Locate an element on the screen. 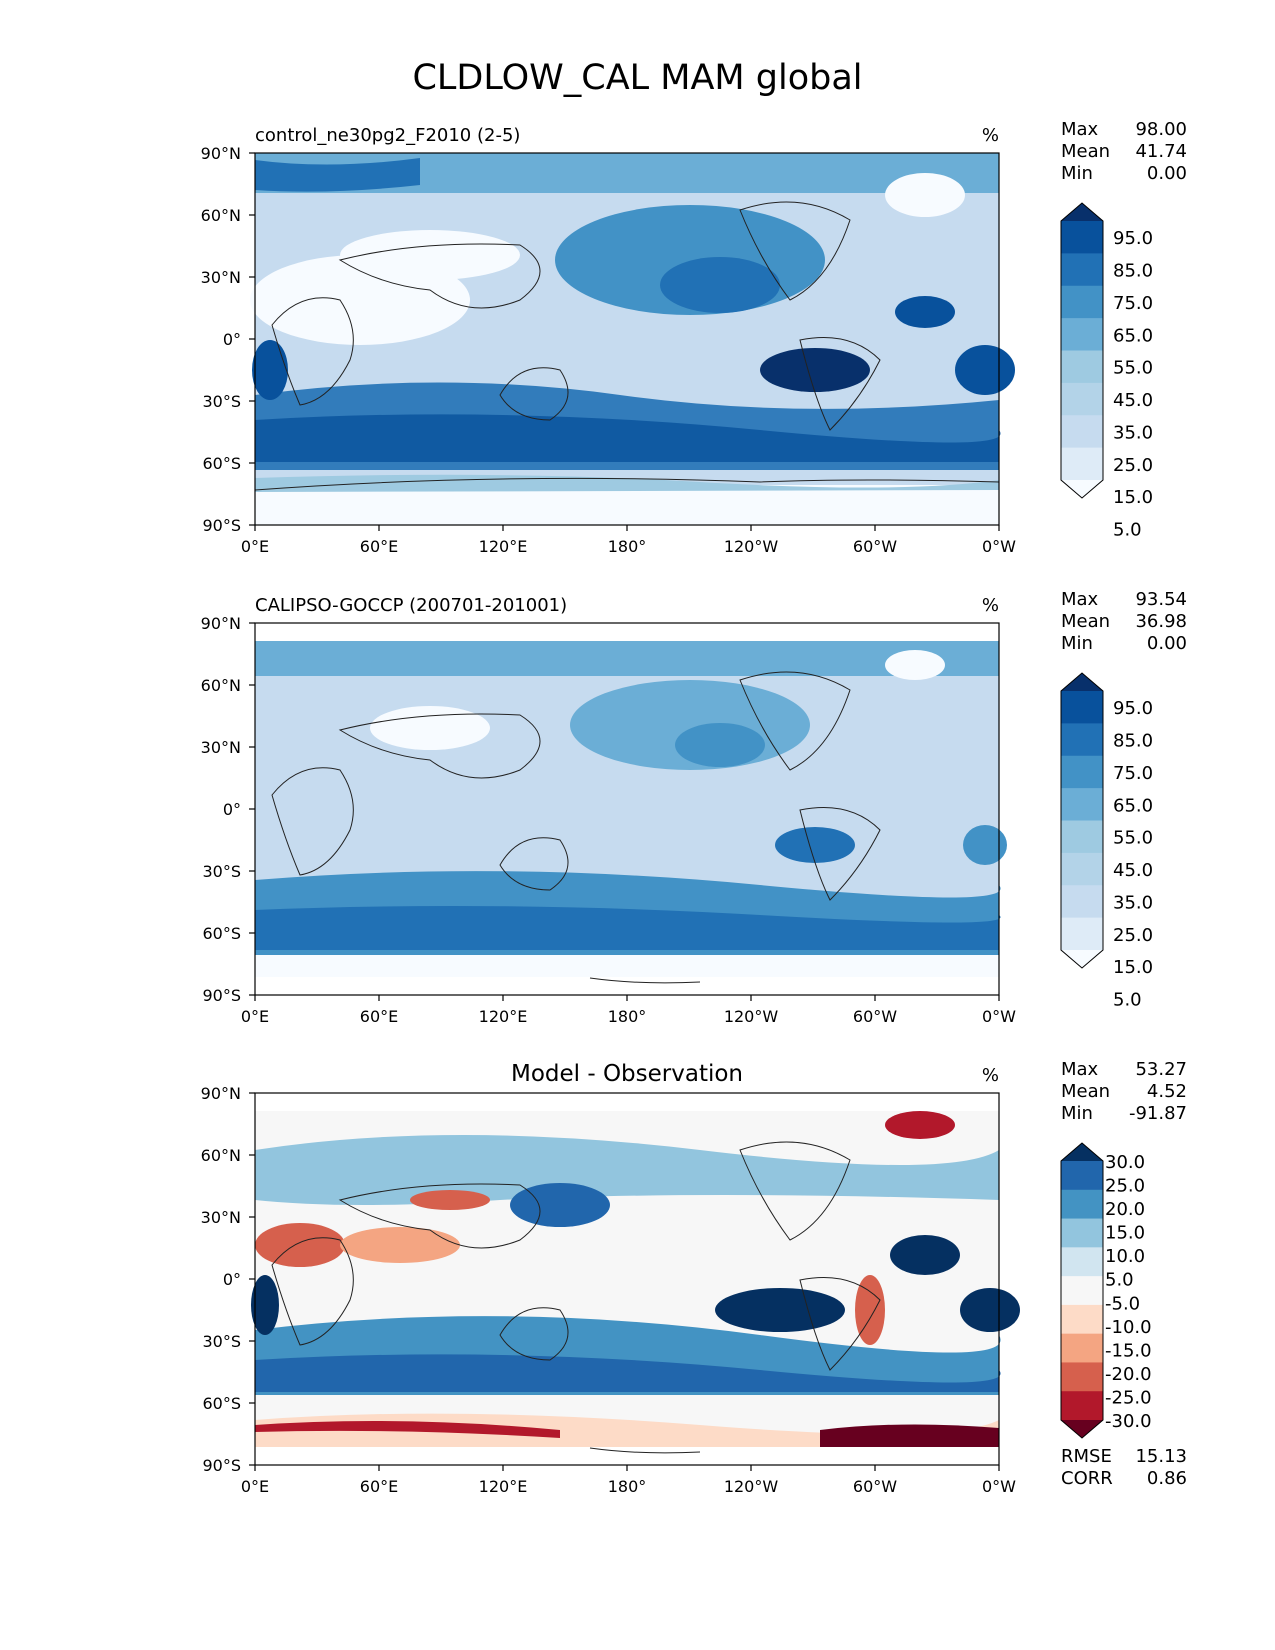 This screenshot has width=1275, height=1650. x-tick-label: 120°W is located at coordinates (751, 546).